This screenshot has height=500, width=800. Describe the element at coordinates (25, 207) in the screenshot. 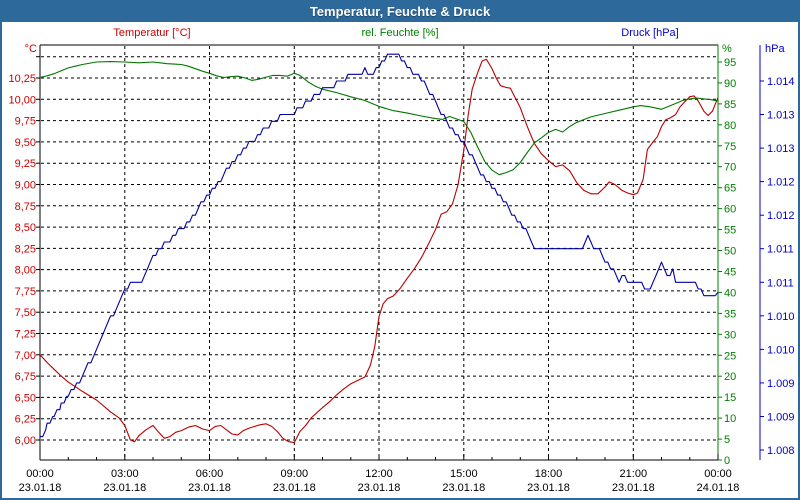

I see `temp-tick-label: 8,75` at that location.